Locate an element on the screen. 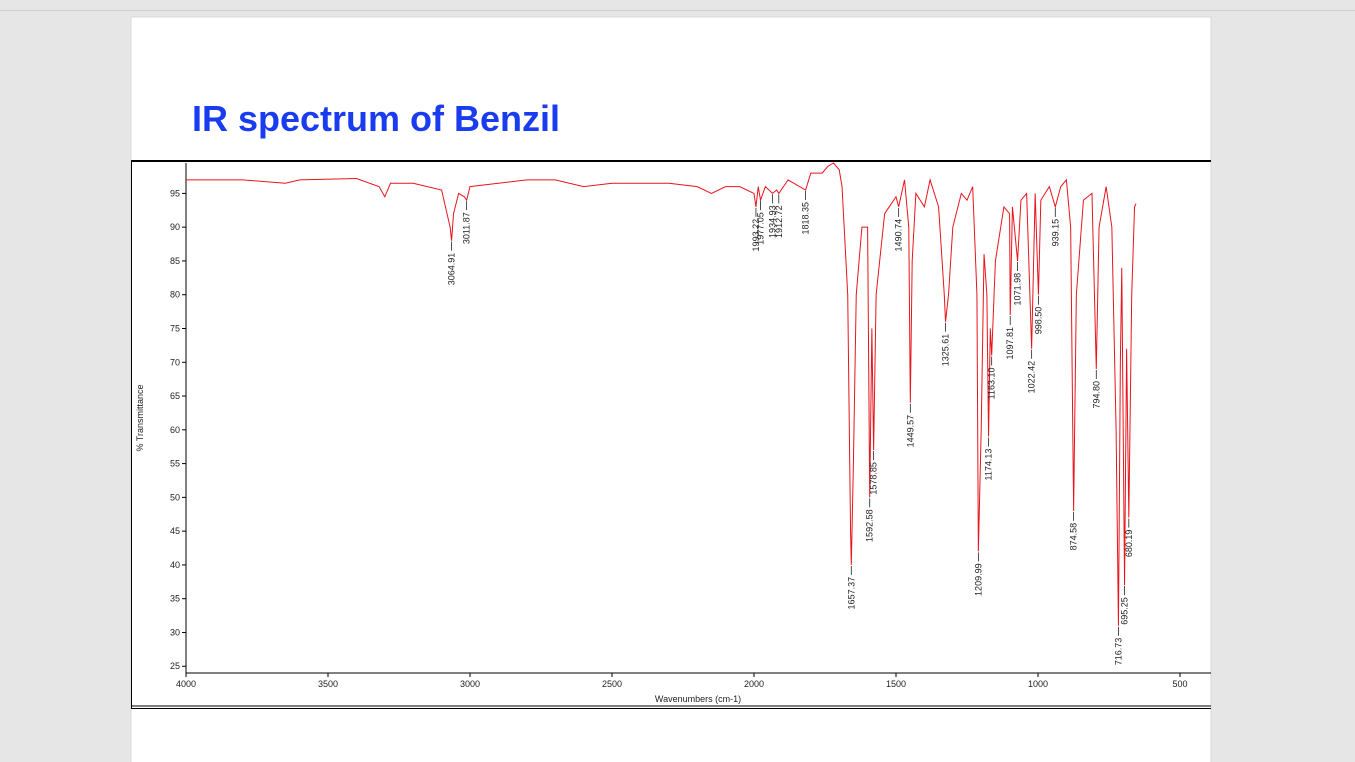 This screenshot has height=762, width=1355. peak-label: 1449.57 is located at coordinates (910, 431).